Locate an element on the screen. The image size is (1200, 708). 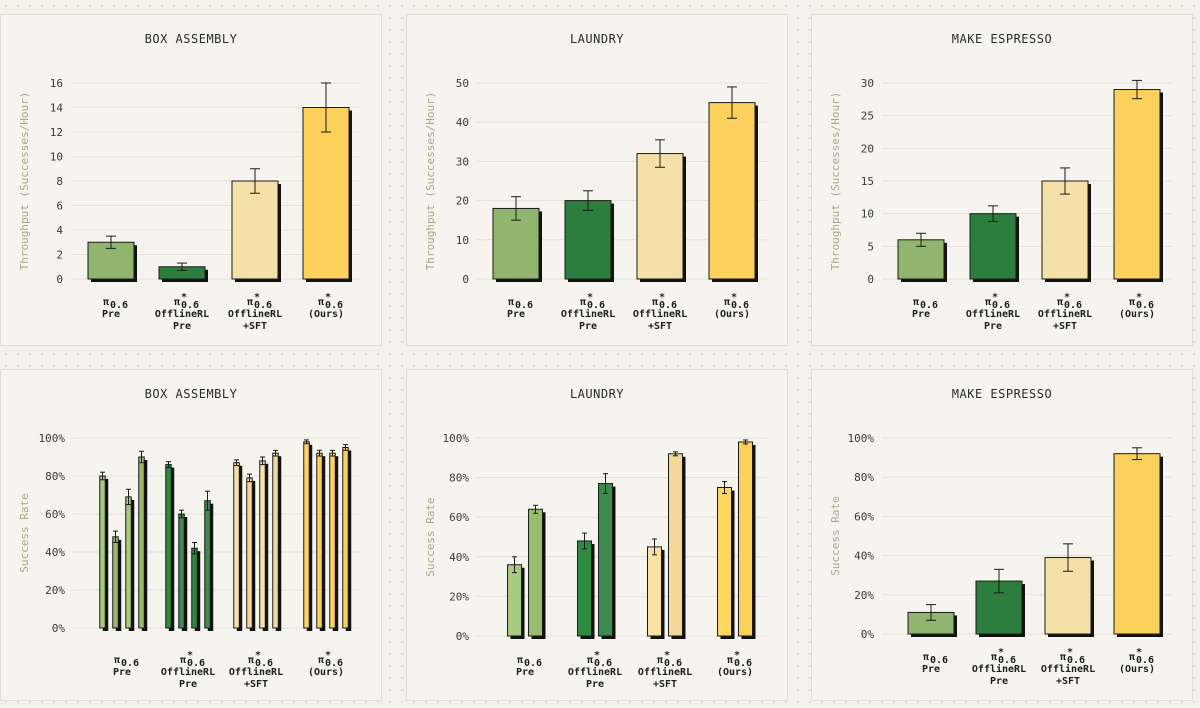
y-tick-label: 20% is located at coordinates (55, 590).